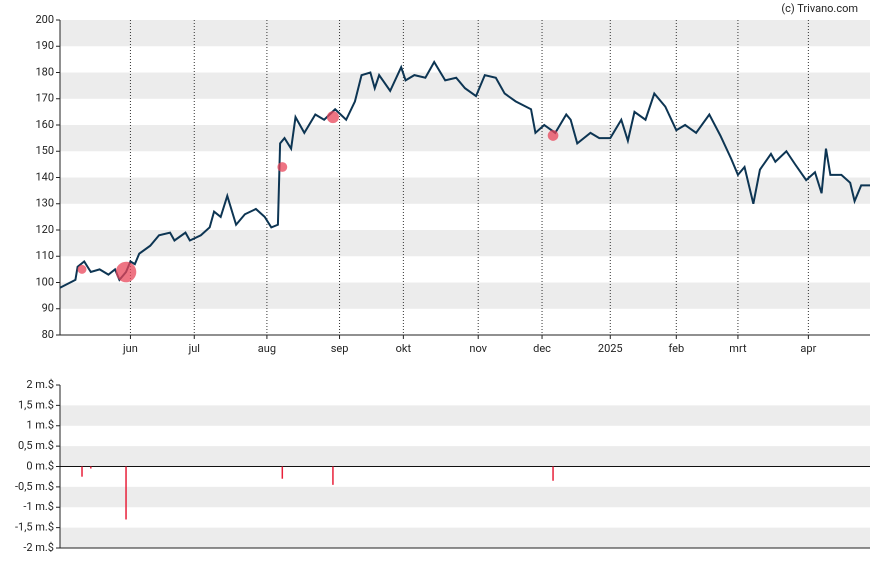  Describe the element at coordinates (40, 465) in the screenshot. I see `y-tick-label: 0 m.$` at that location.